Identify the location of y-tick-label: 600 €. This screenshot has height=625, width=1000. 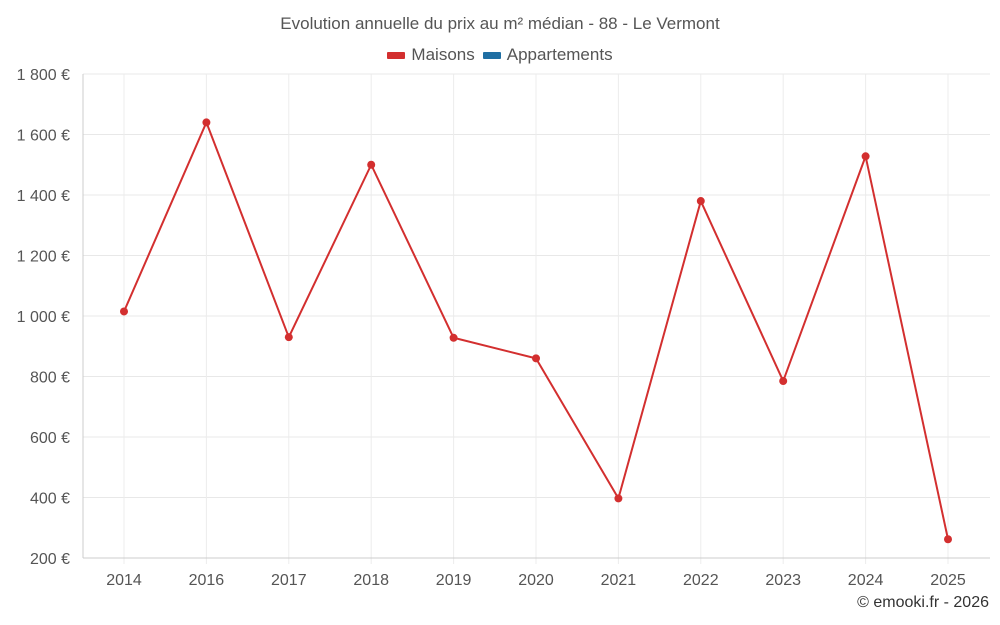
(50, 438).